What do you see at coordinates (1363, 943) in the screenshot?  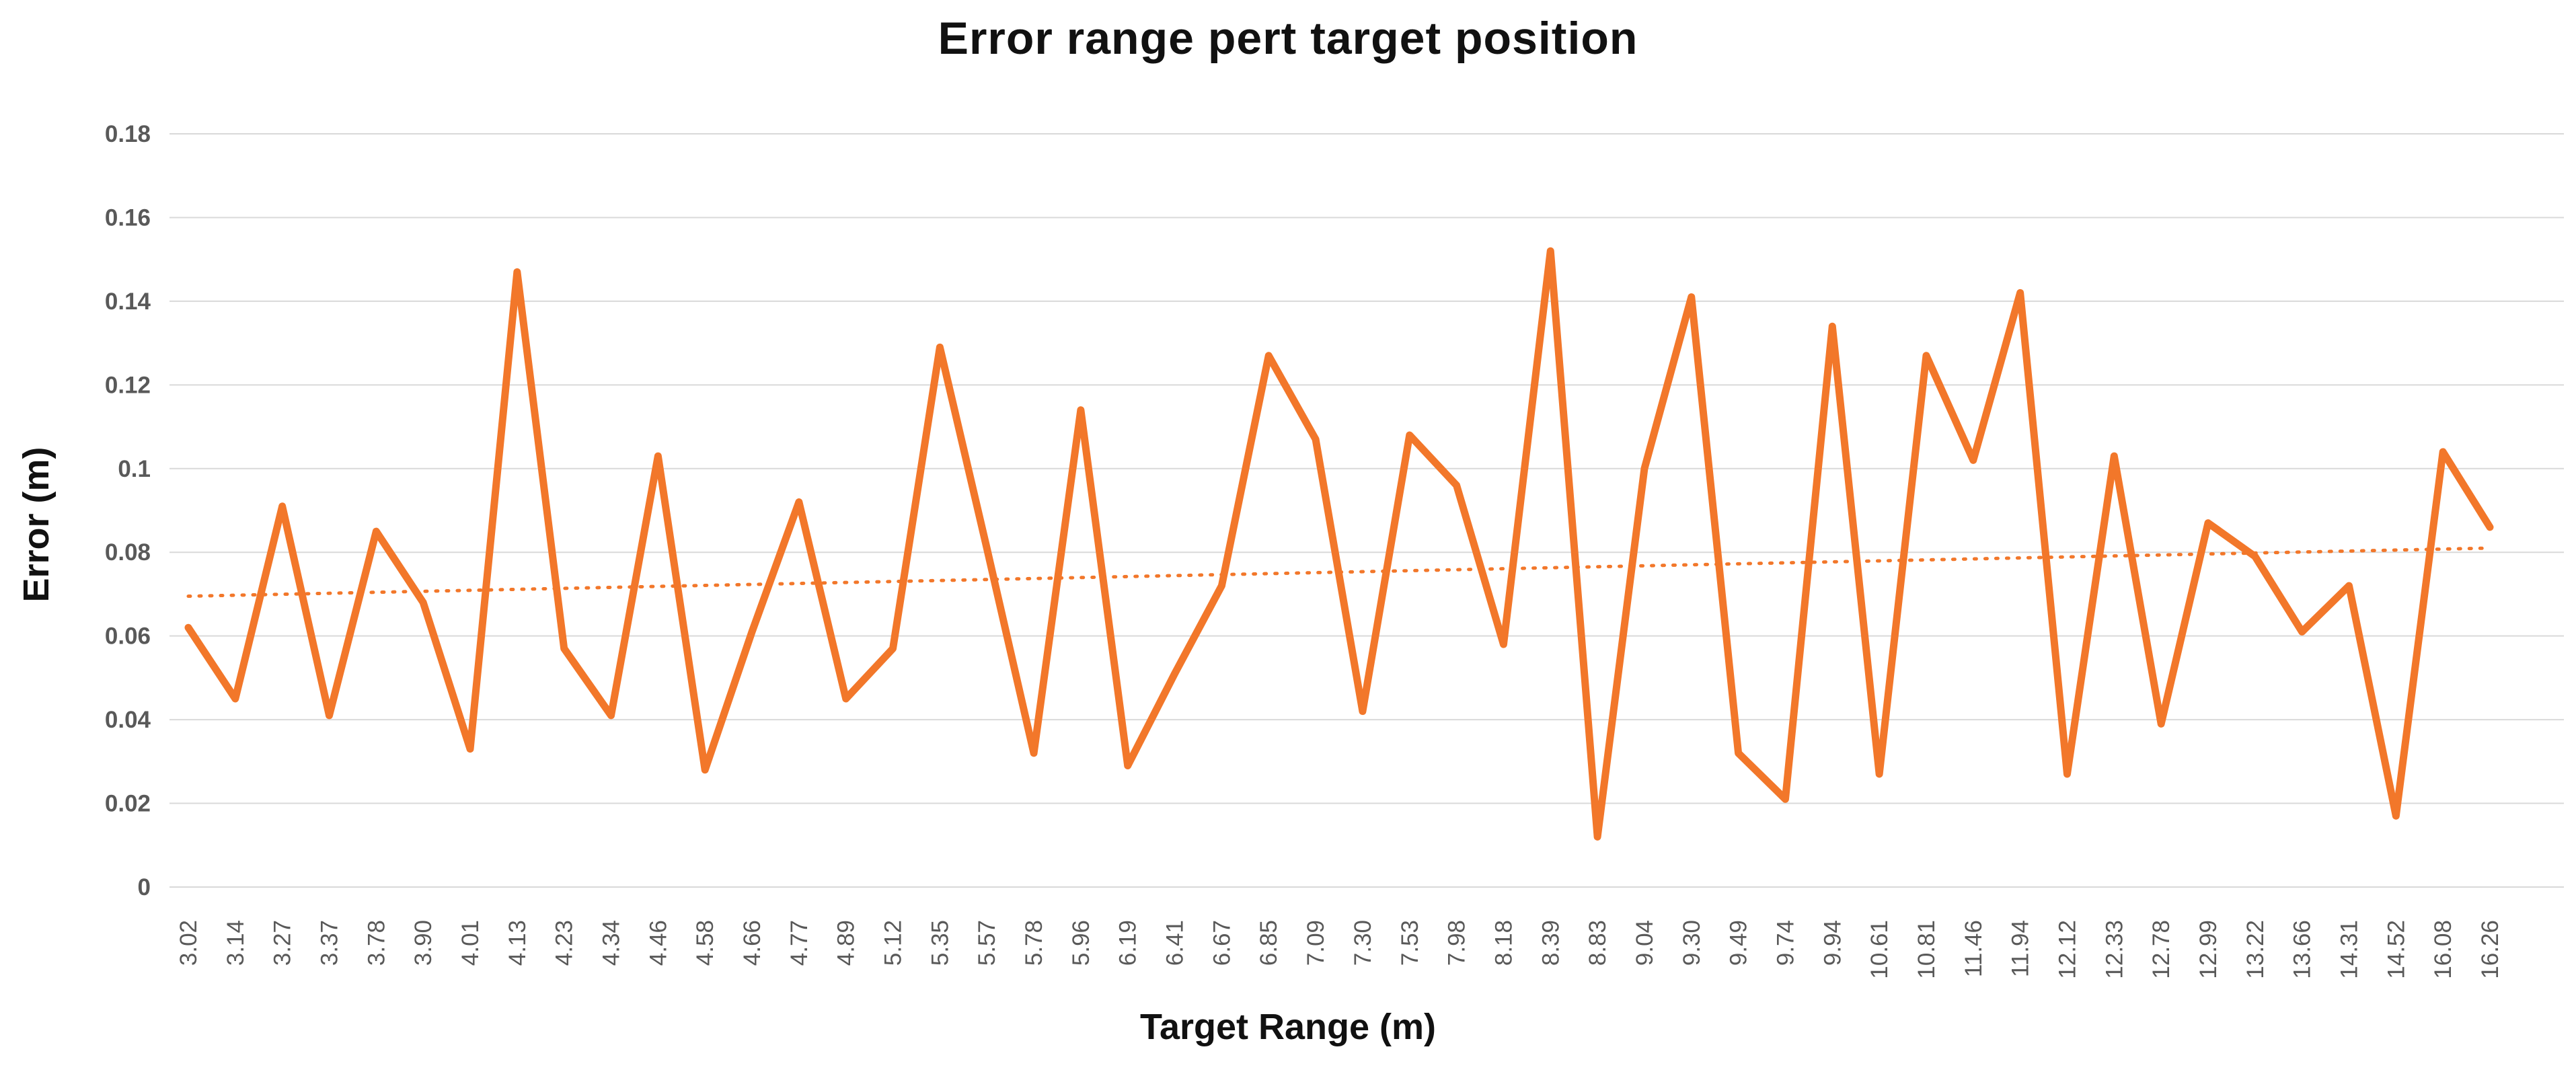 I see `x-tick-label: 7.30` at bounding box center [1363, 943].